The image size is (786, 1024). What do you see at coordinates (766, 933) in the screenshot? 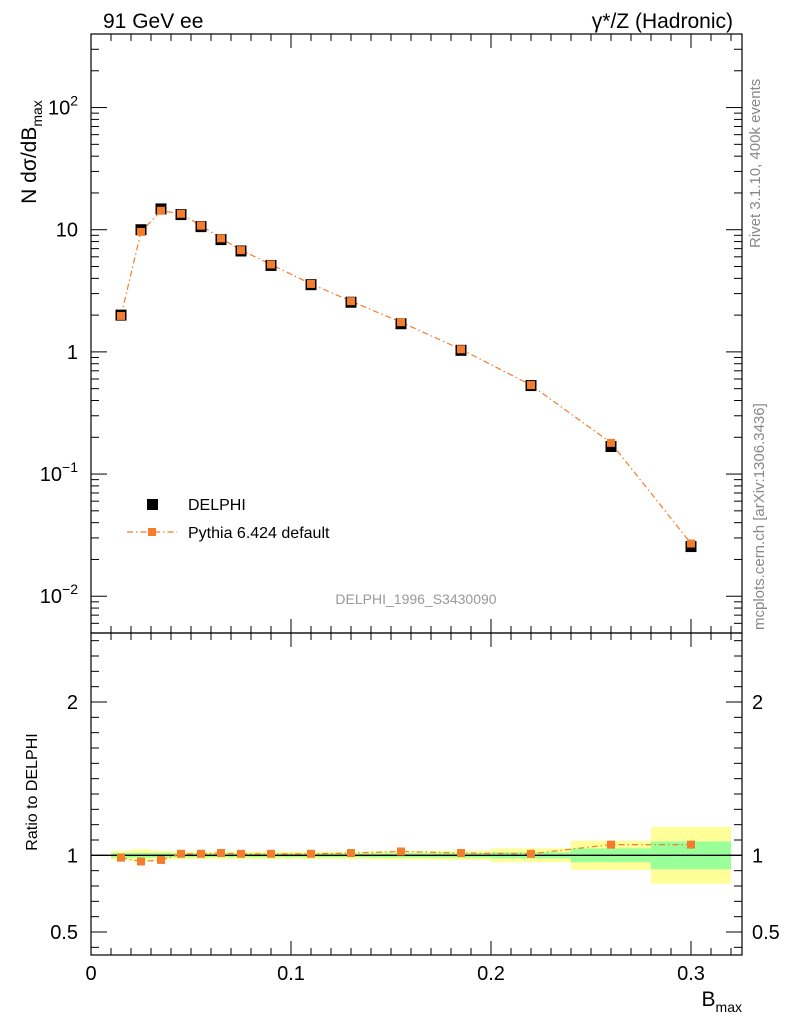
I see `ratio-y-tick-label-right: 0.5` at bounding box center [766, 933].